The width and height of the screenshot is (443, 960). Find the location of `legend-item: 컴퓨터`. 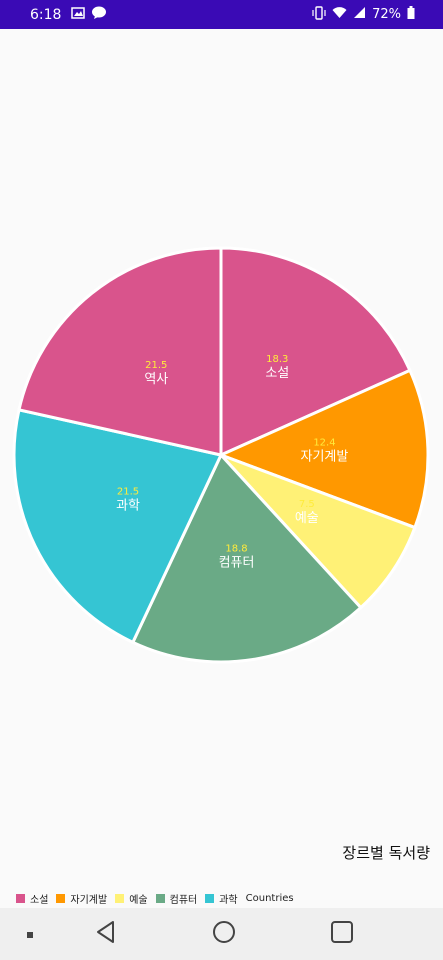

legend-item: 컴퓨터 is located at coordinates (176, 898).